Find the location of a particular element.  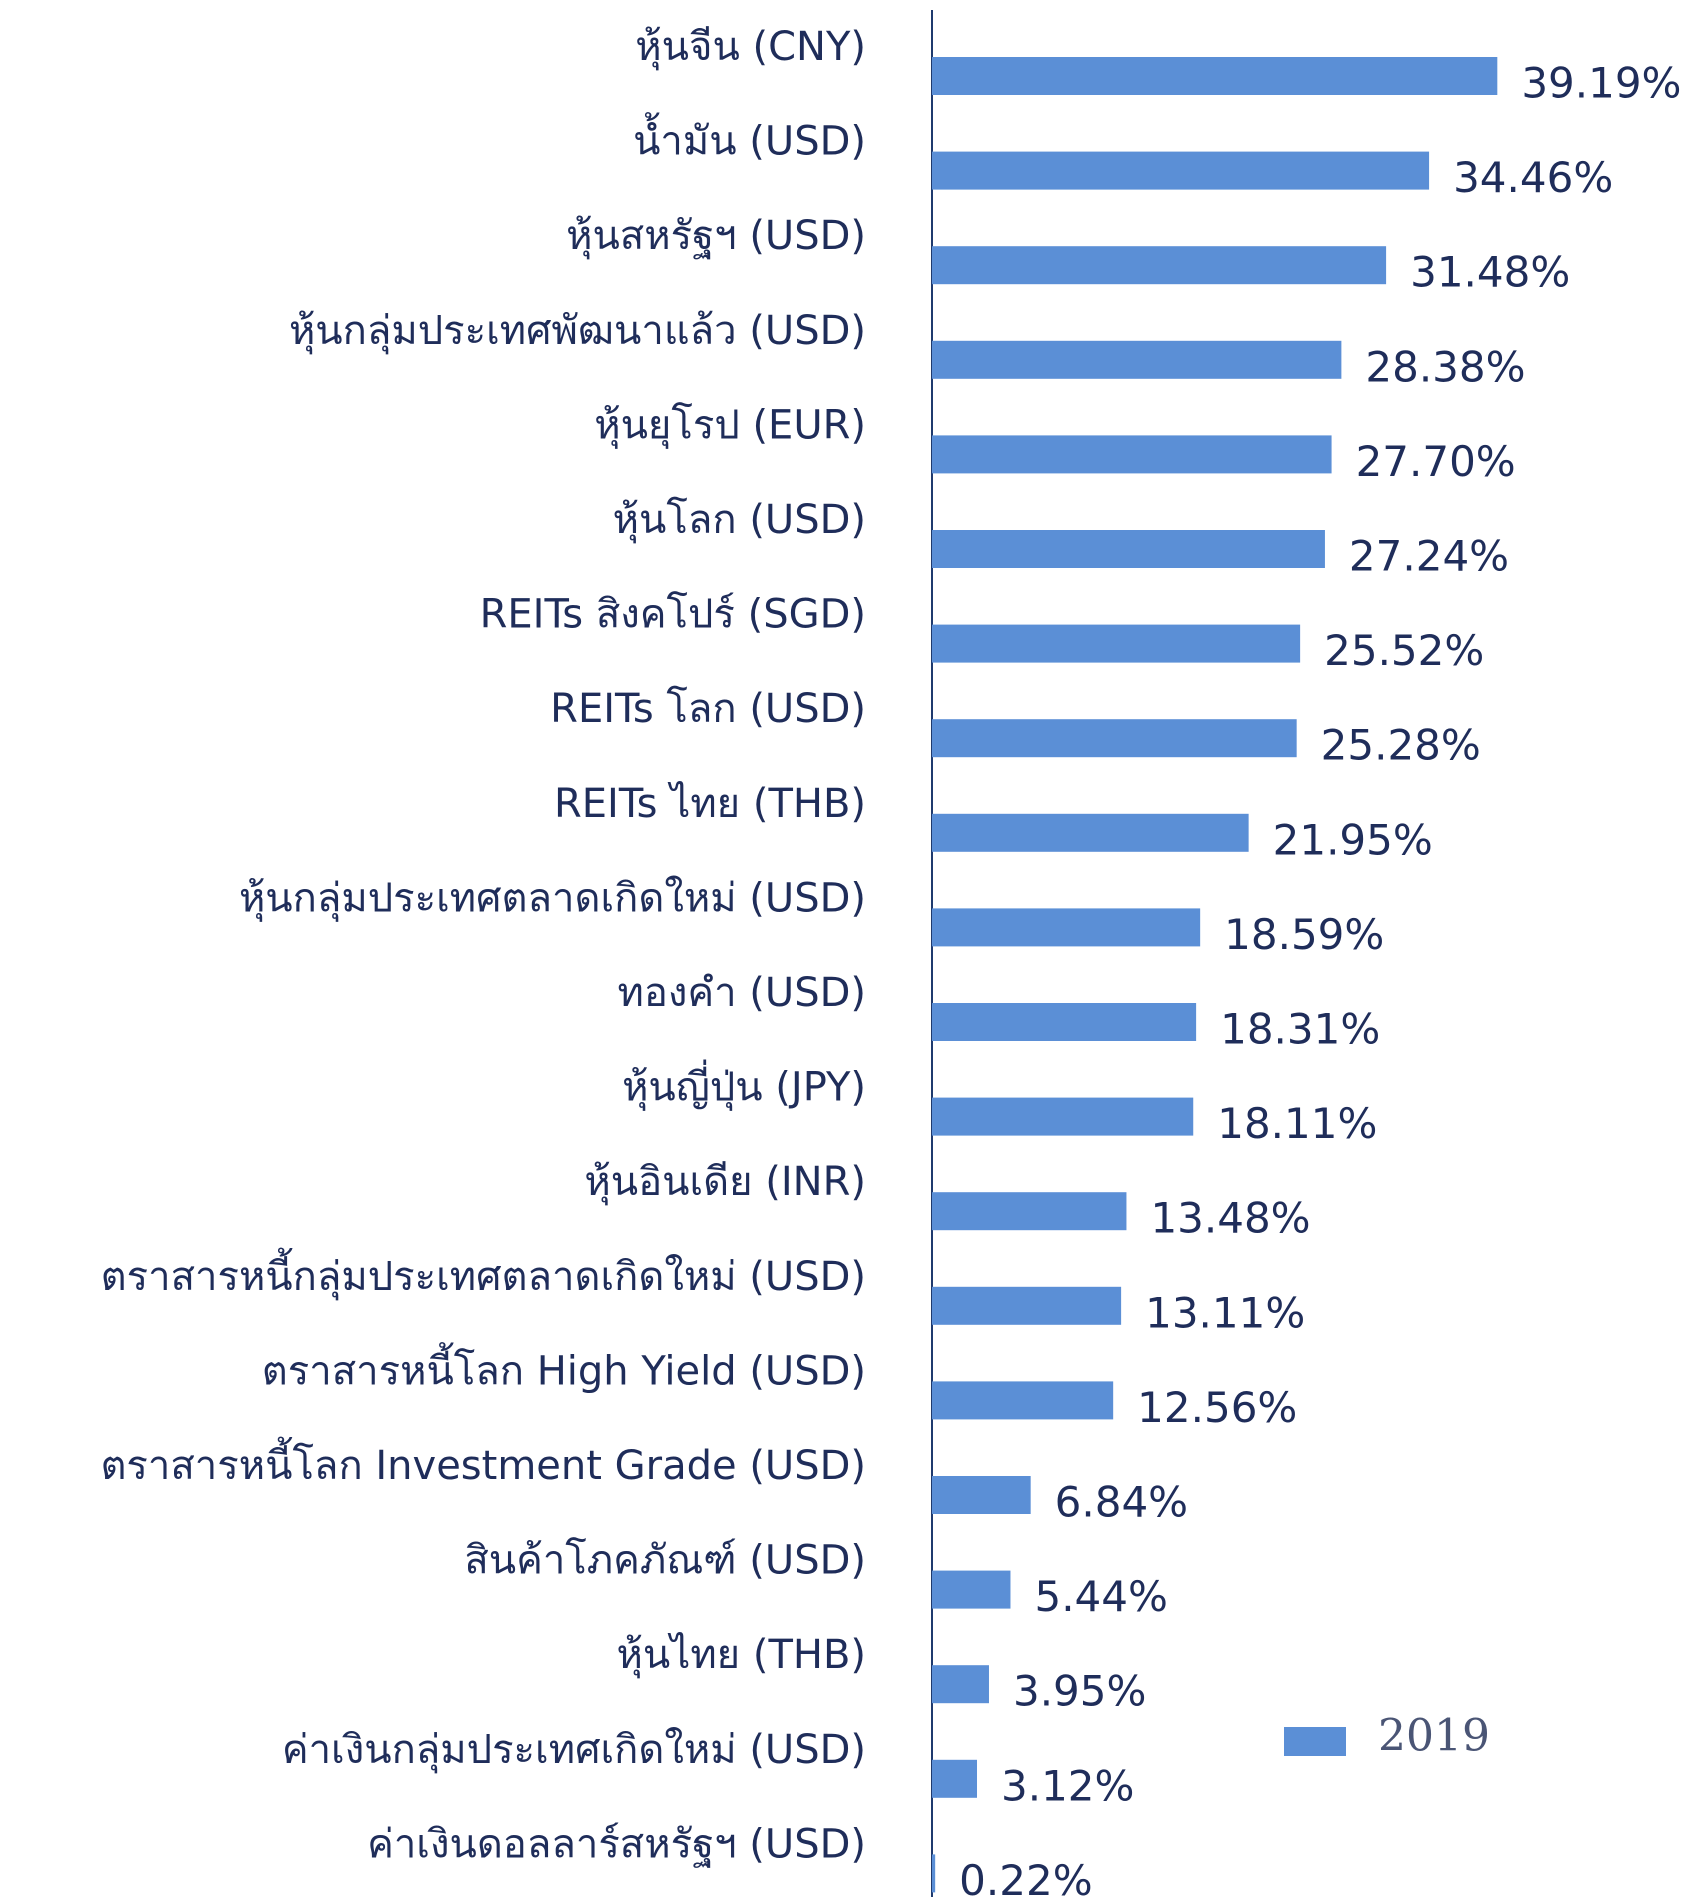

category-label: หุ้นกลุ่มประเทศตลาดเกิดใหม่ (USD) is located at coordinates (552, 898).